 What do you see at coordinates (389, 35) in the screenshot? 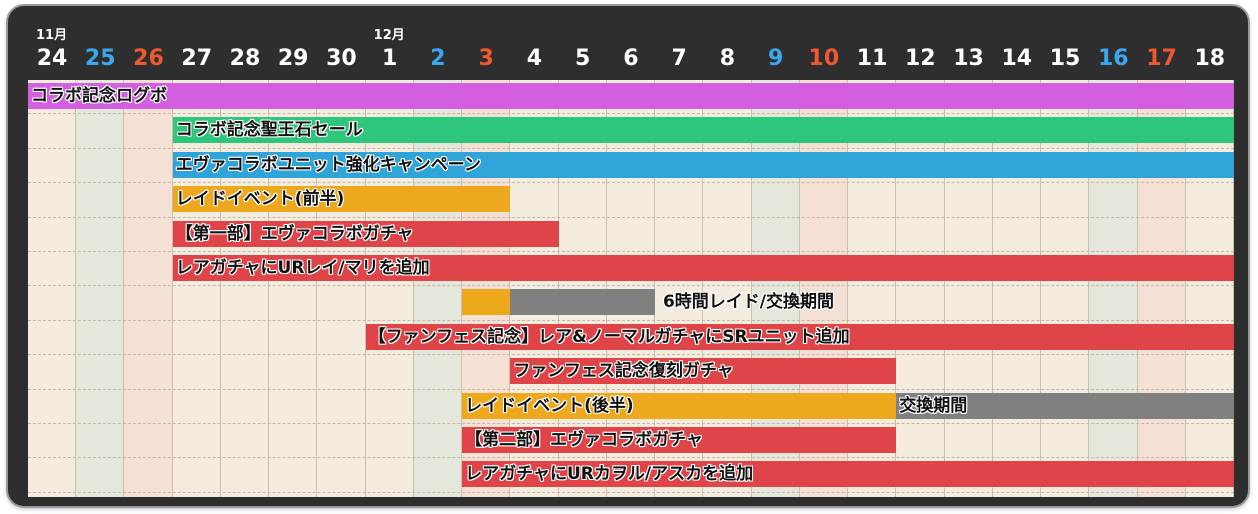
I see `month-label: 12月` at bounding box center [389, 35].